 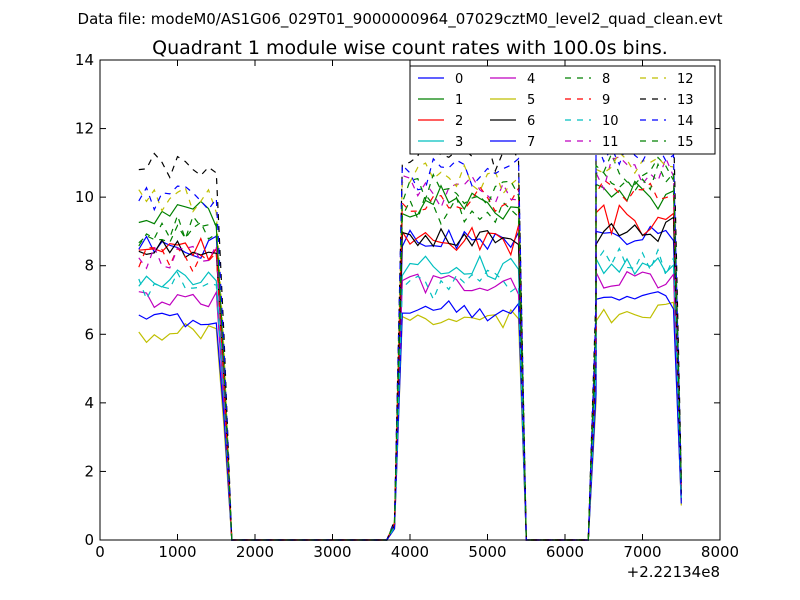 I want to click on y-tick-label: 12, so click(x=84, y=129).